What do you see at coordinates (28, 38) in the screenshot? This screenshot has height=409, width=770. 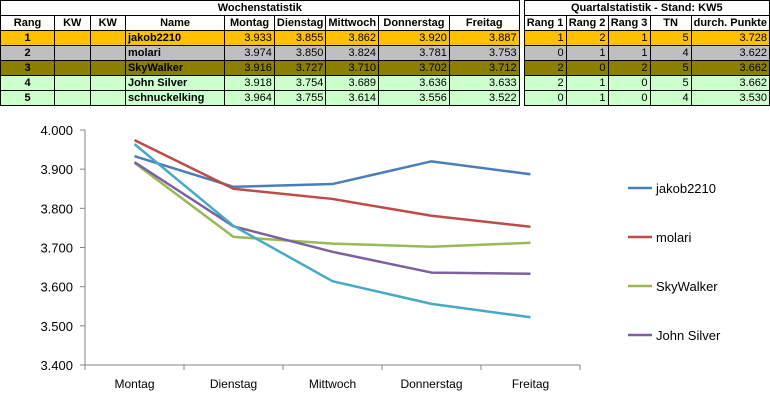 I see `cell-rang: 1` at bounding box center [28, 38].